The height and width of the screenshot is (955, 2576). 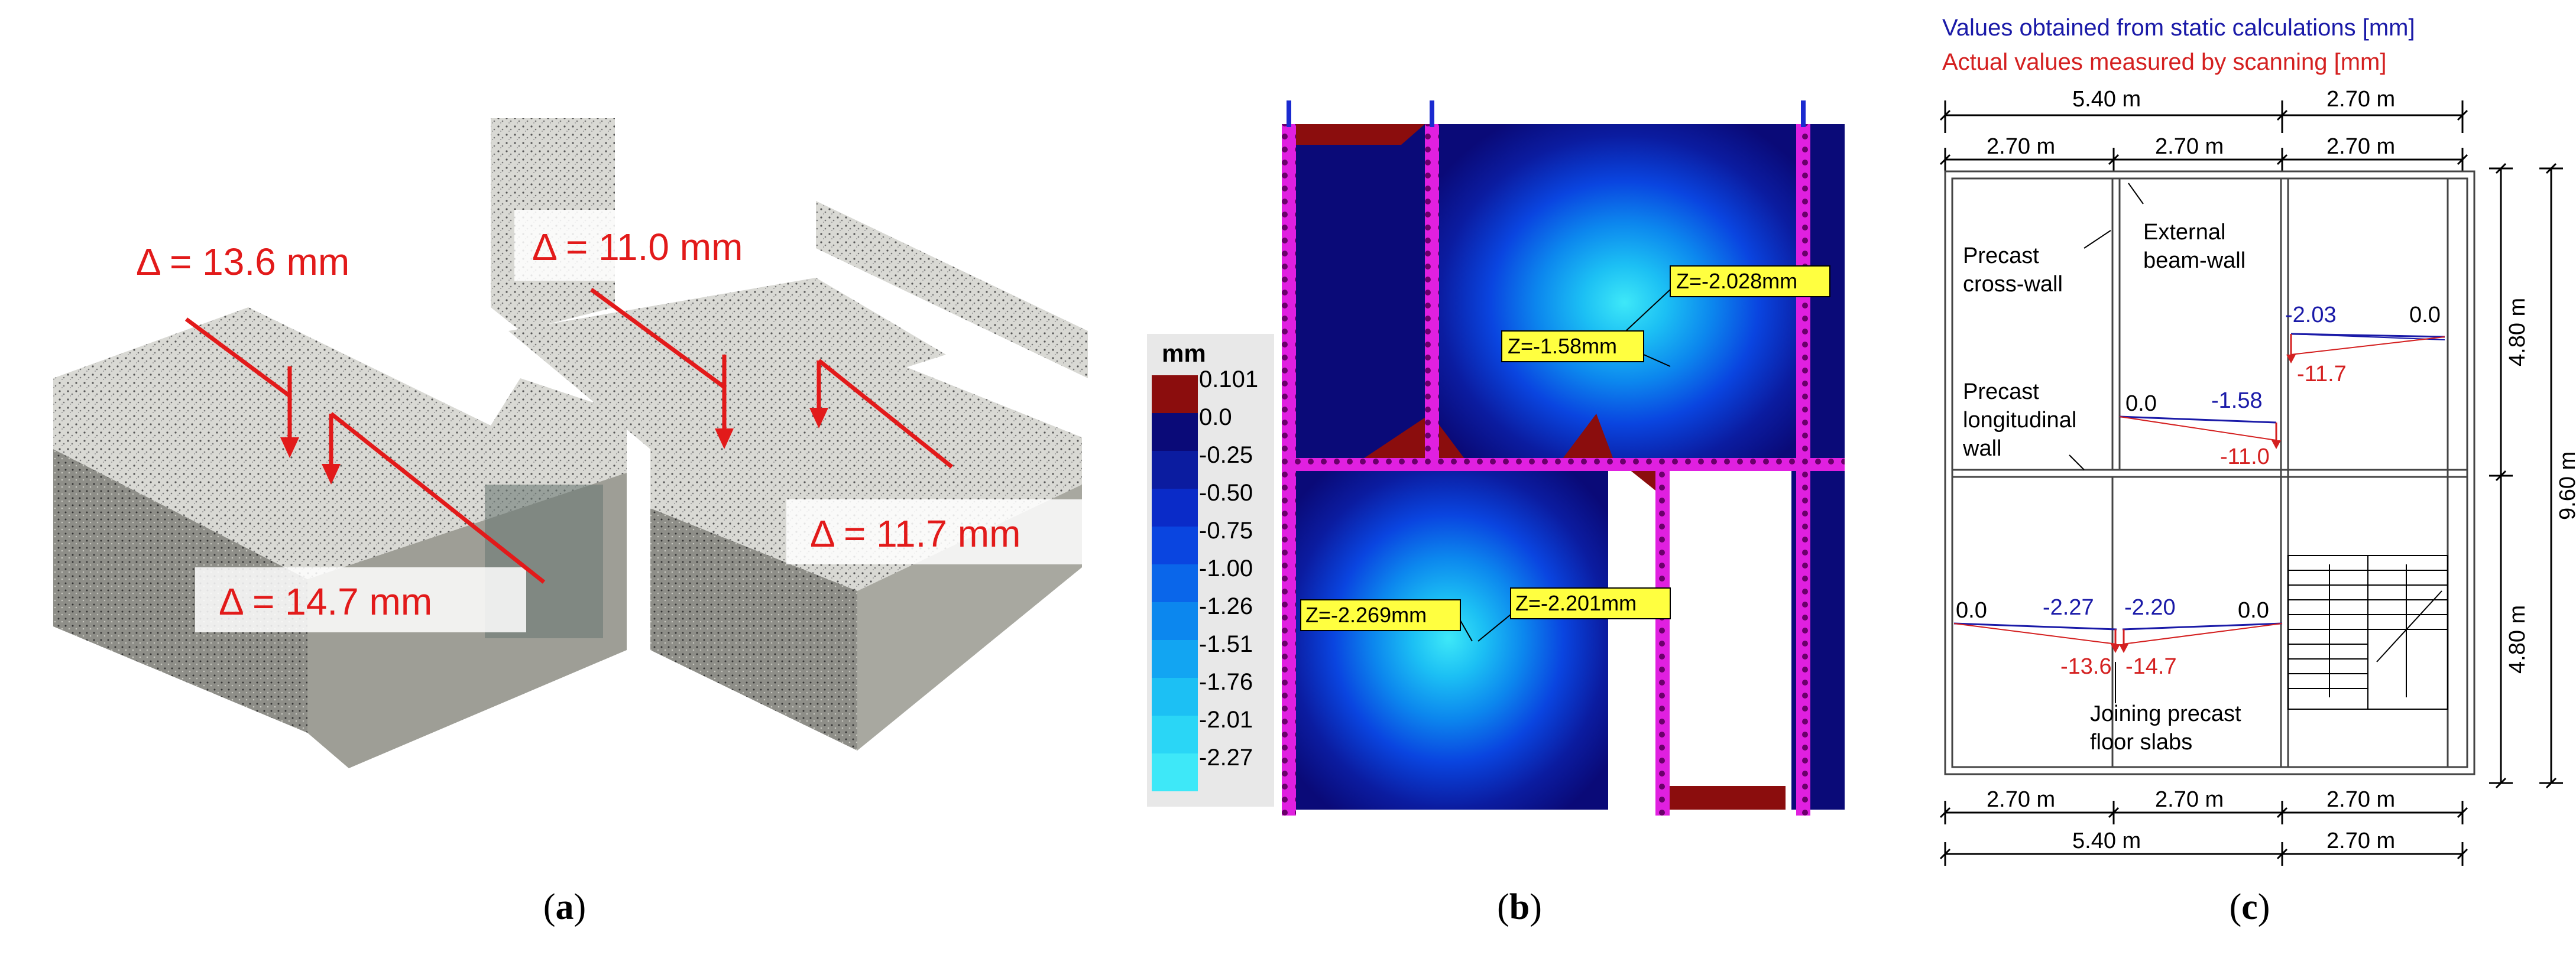 What do you see at coordinates (1226, 493) in the screenshot?
I see `legend-label: -0.50` at bounding box center [1226, 493].